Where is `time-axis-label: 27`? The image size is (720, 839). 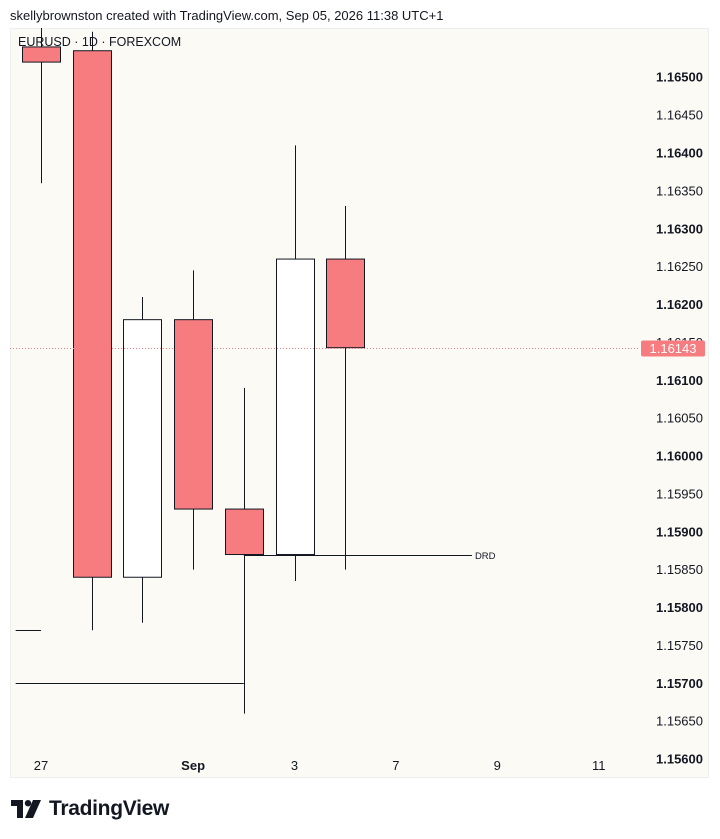 time-axis-label: 27 is located at coordinates (41, 765).